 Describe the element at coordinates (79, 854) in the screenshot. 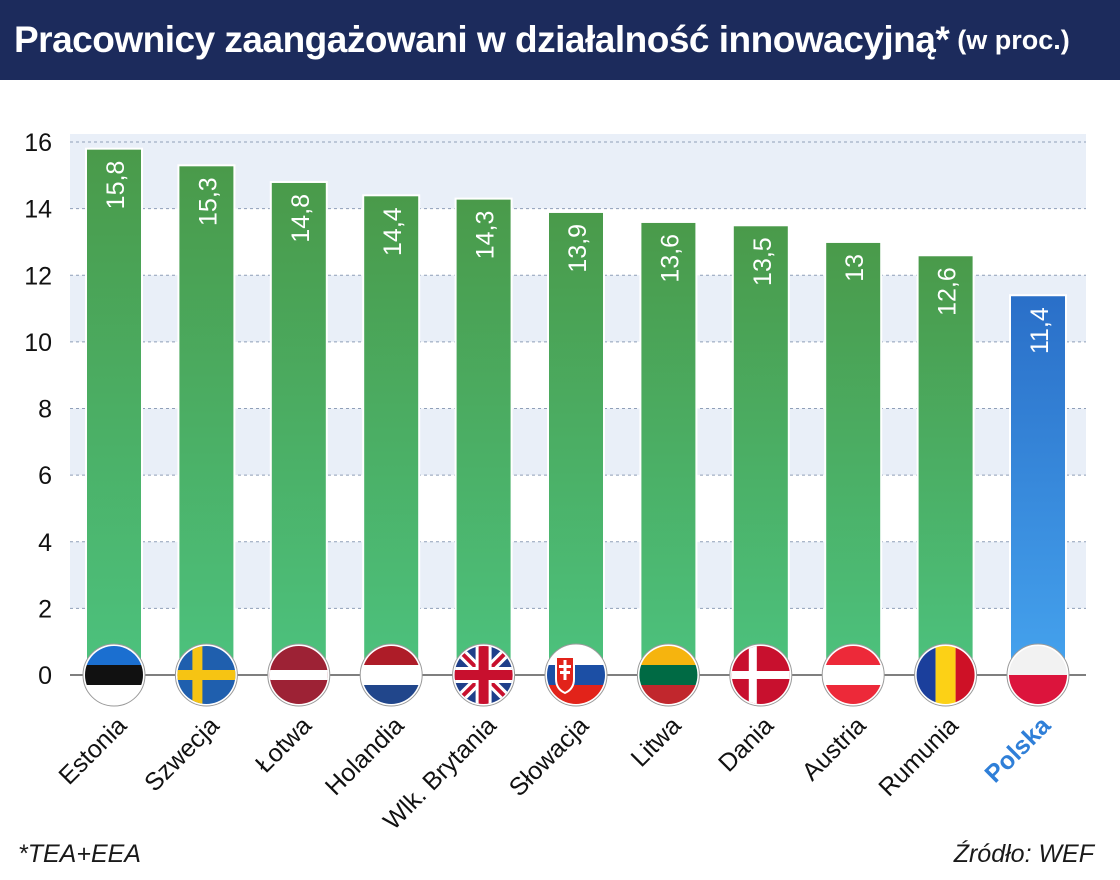

I see `footnote: *TEA+EEA` at that location.